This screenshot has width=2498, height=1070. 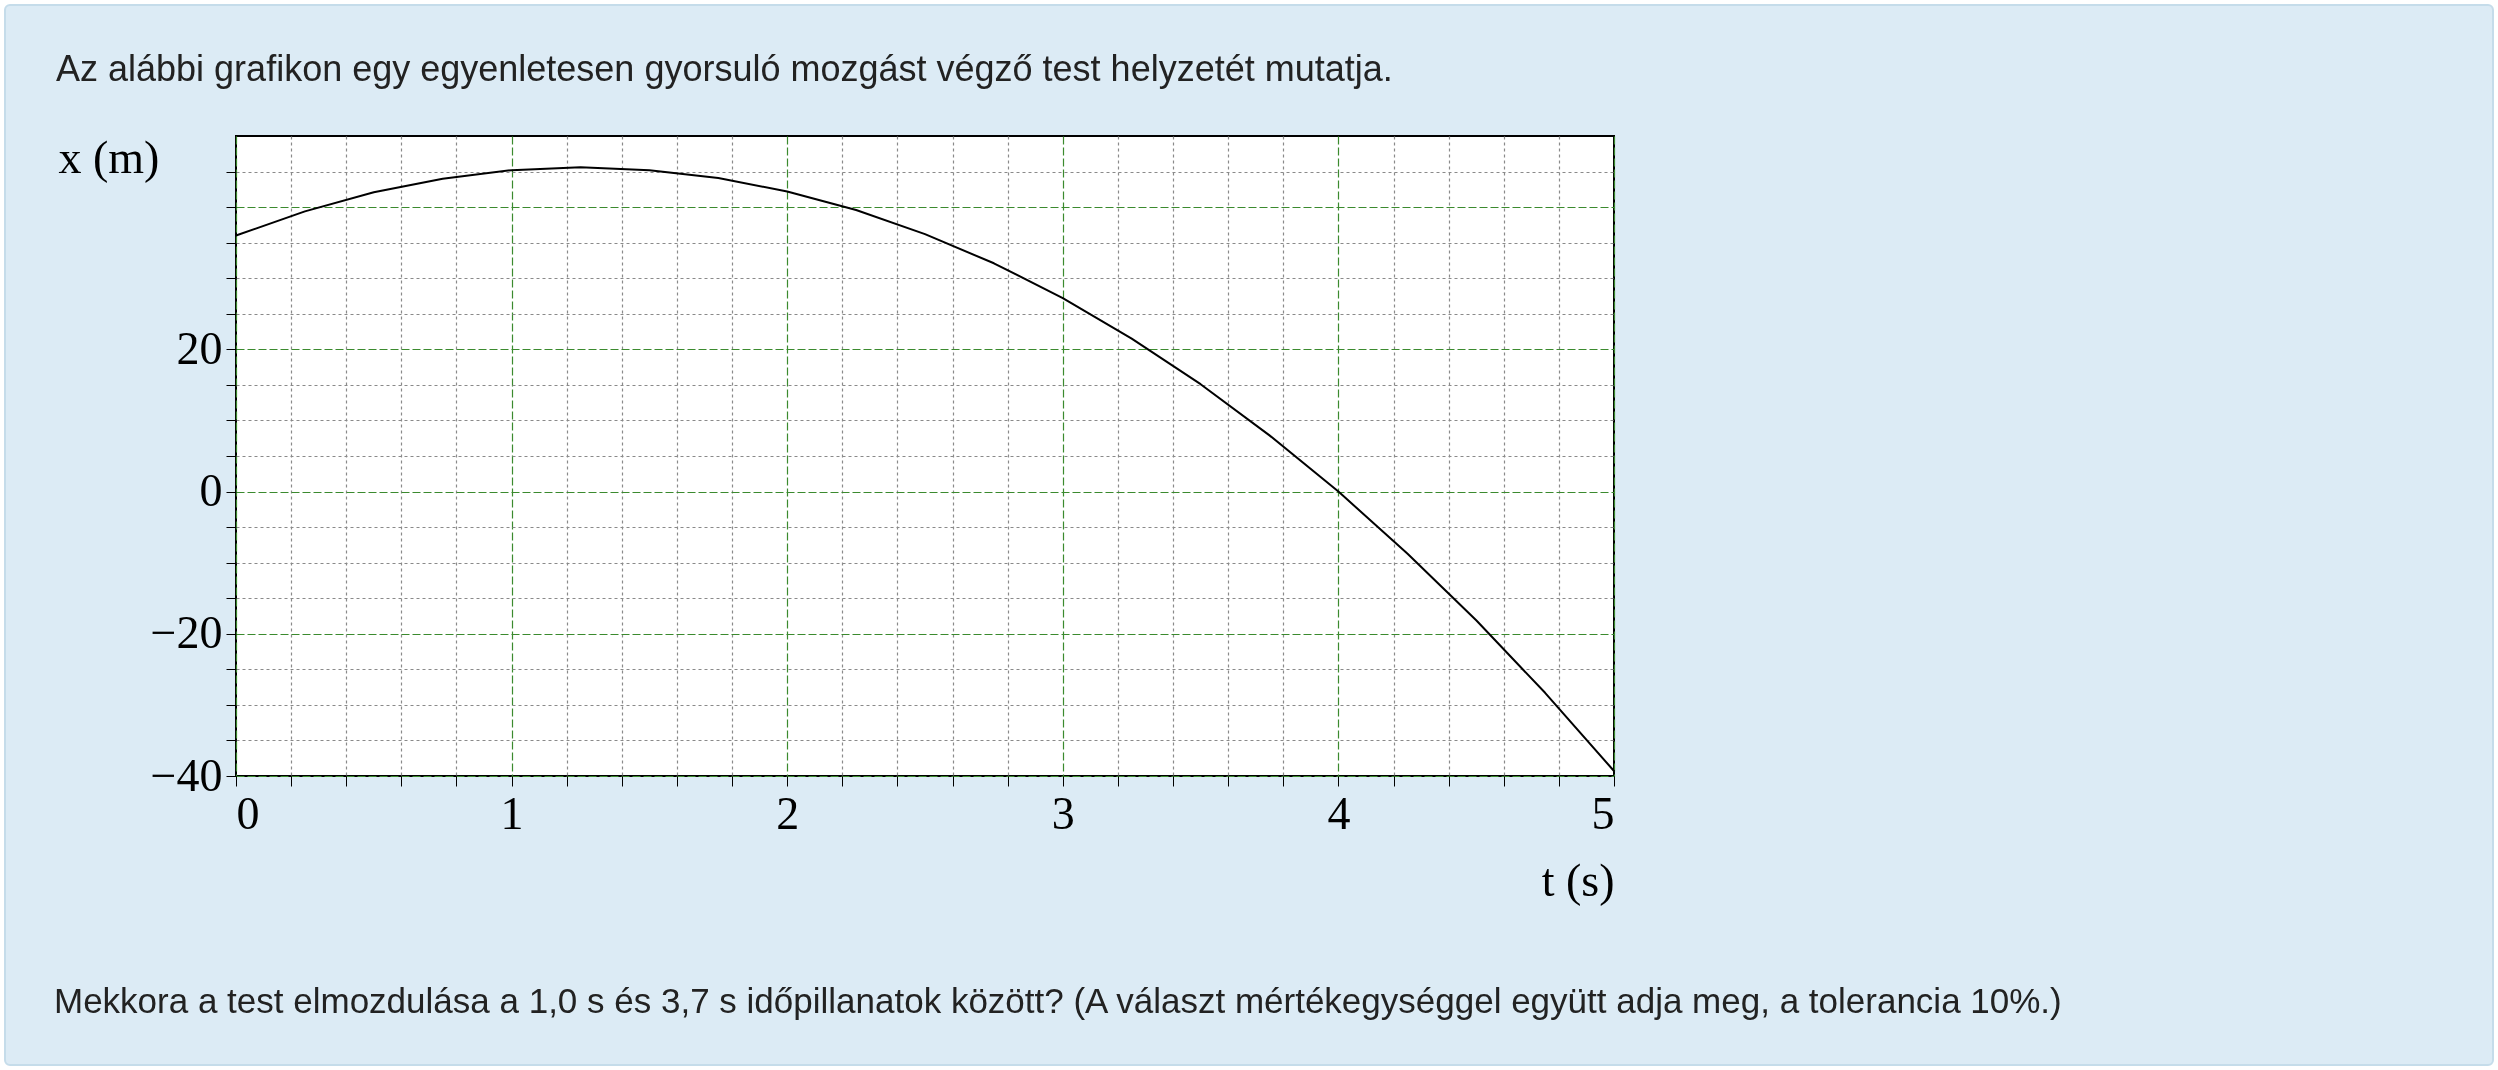 I want to click on y-axis-title: x (m), so click(x=109, y=157).